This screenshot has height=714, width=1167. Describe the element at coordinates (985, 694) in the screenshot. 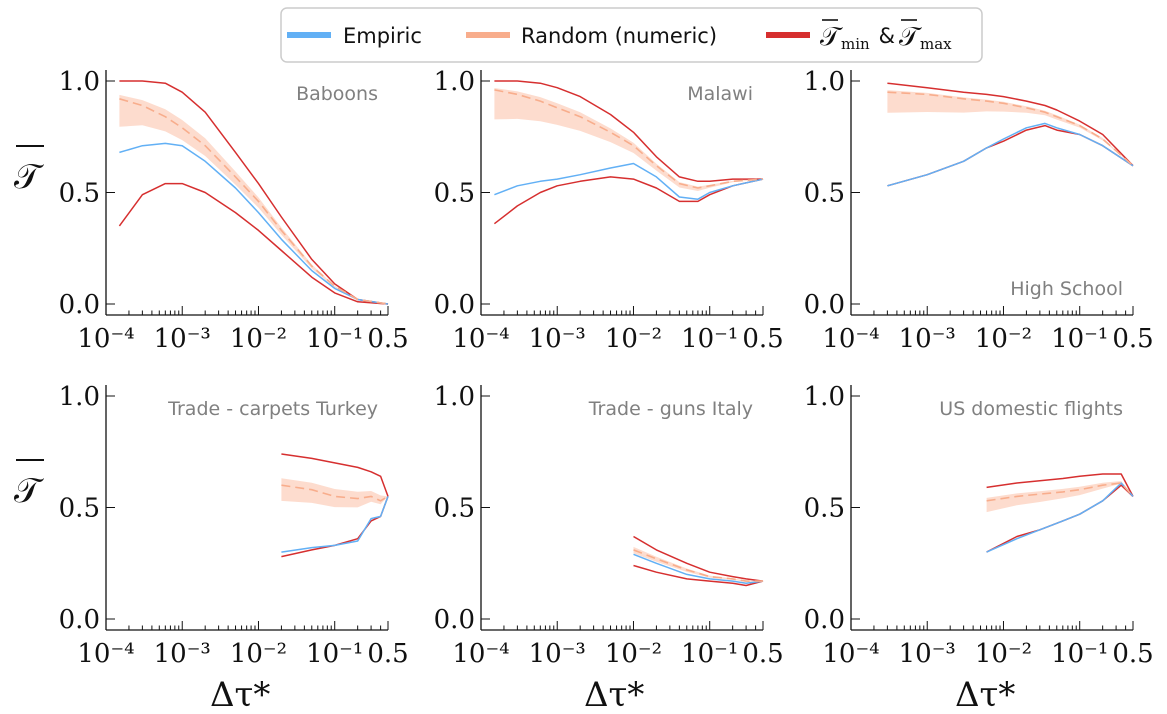

I see `xlabel-right: Δτ*` at that location.